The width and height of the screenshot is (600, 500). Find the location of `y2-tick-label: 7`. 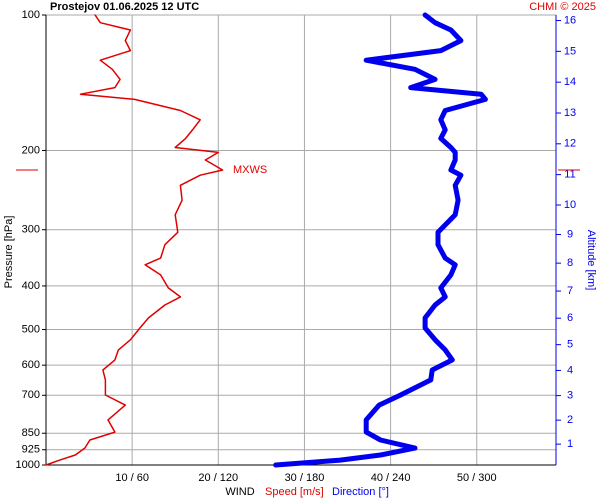

y2-tick-label: 7 is located at coordinates (570, 291).